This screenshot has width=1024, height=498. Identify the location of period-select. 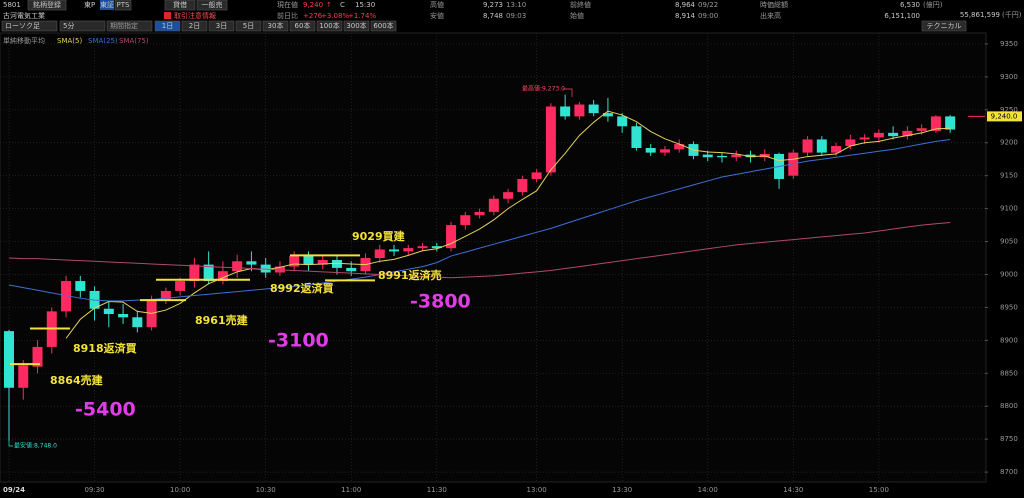
(129, 26).